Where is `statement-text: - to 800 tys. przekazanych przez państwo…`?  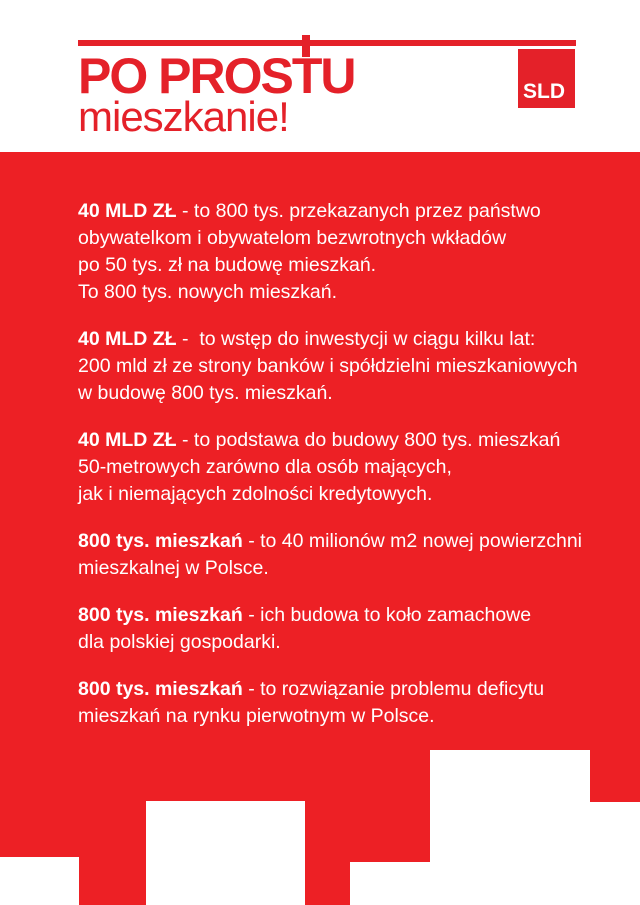 statement-text: - to 800 tys. przekazanych przez państwo… is located at coordinates (309, 251).